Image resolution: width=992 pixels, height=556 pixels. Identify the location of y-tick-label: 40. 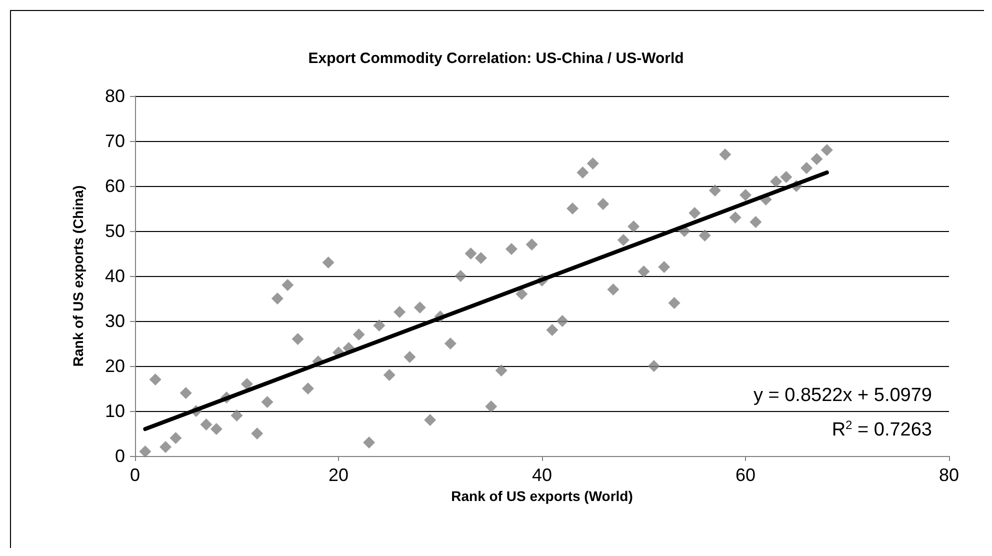
(114, 276).